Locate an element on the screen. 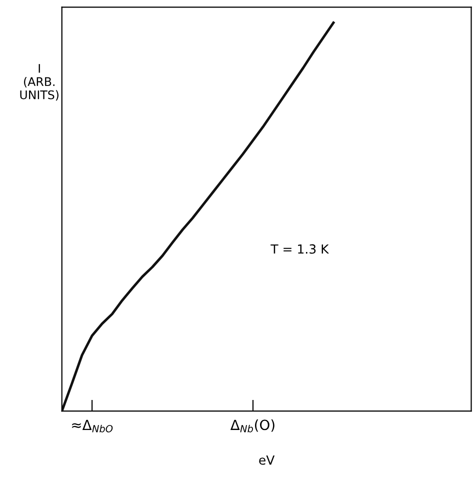  x-axis-title: eV is located at coordinates (267, 460).